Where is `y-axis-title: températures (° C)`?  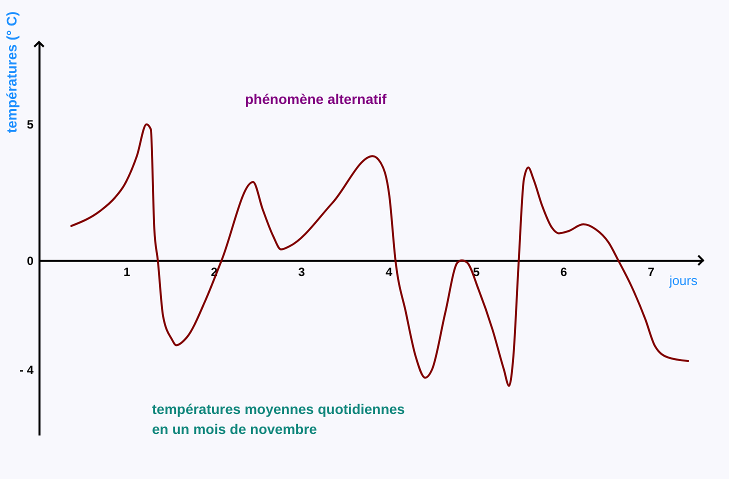 y-axis-title: températures (° C) is located at coordinates (12, 73).